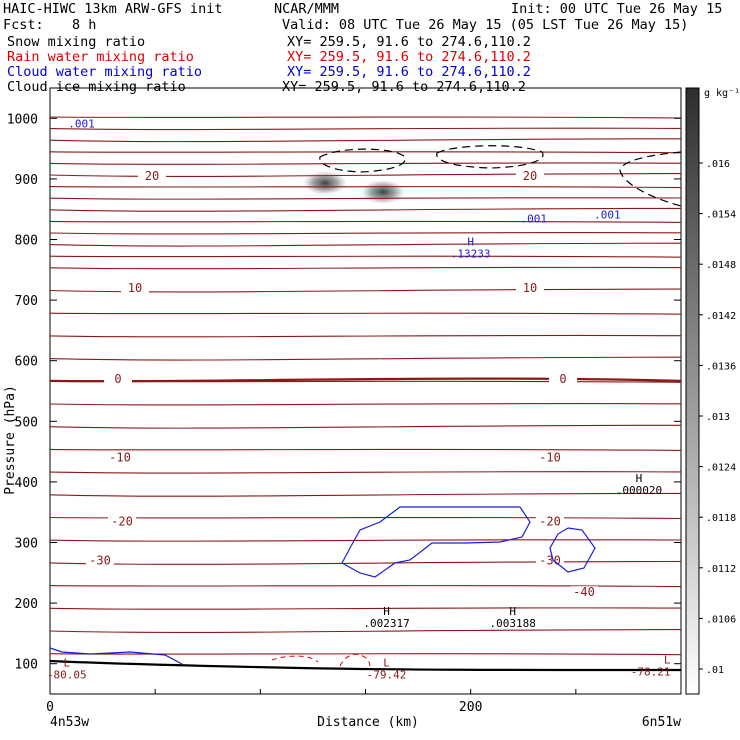 The width and height of the screenshot is (740, 740). What do you see at coordinates (26, 241) in the screenshot?
I see `y-tick-label: 800` at bounding box center [26, 241].